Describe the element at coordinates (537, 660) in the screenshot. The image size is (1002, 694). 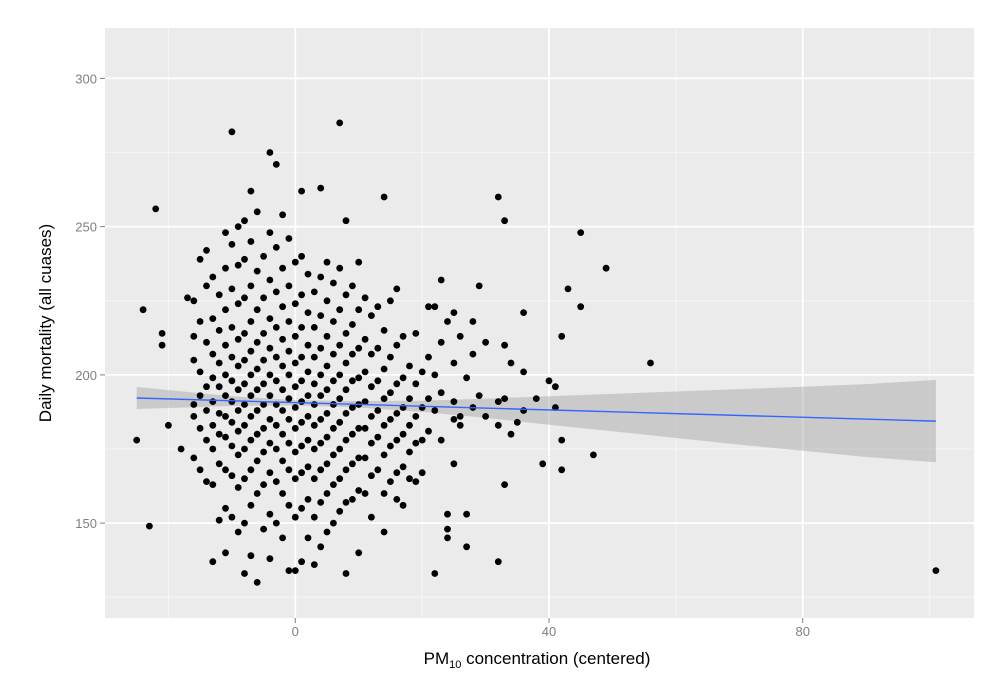
I see `x-axis-title: PM10 concentration (centered)` at that location.